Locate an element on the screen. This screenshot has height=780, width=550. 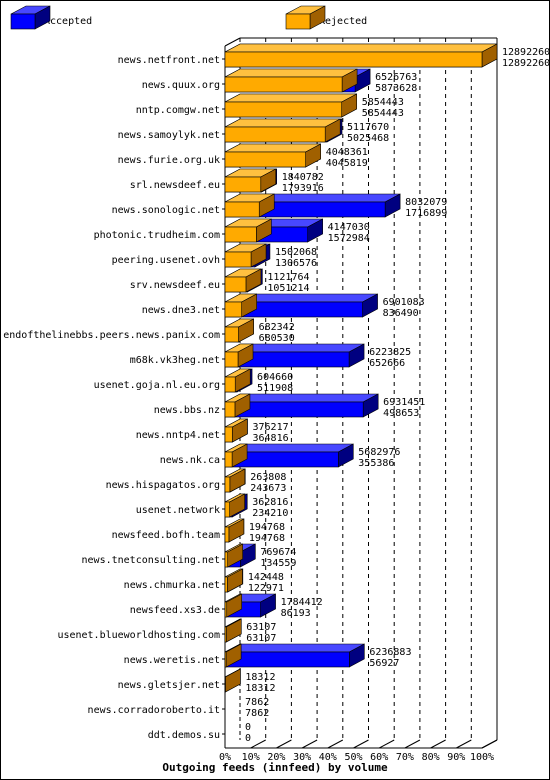
depth-bottom is located at coordinates (489, 744).